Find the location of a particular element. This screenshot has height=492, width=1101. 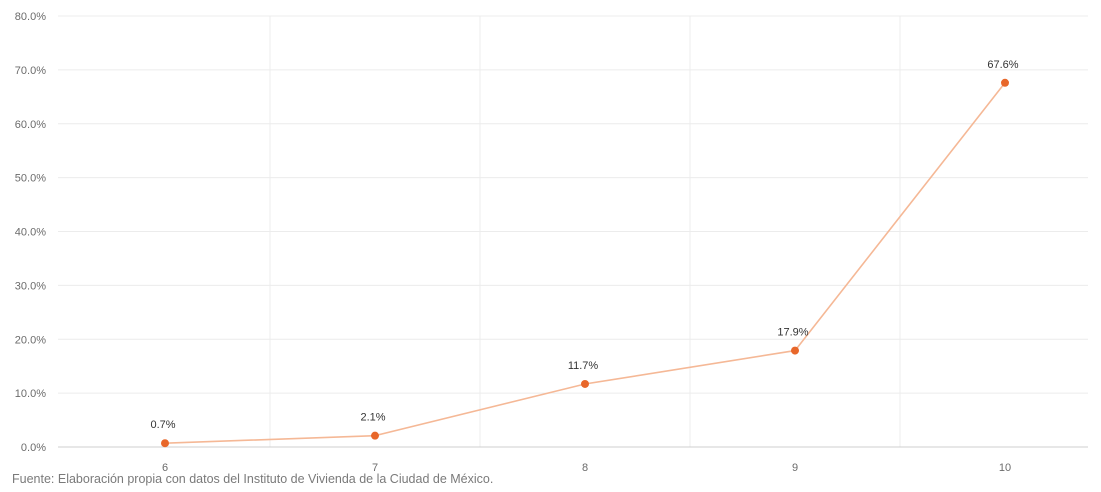

y-tick-label: 70.0% is located at coordinates (30, 71).